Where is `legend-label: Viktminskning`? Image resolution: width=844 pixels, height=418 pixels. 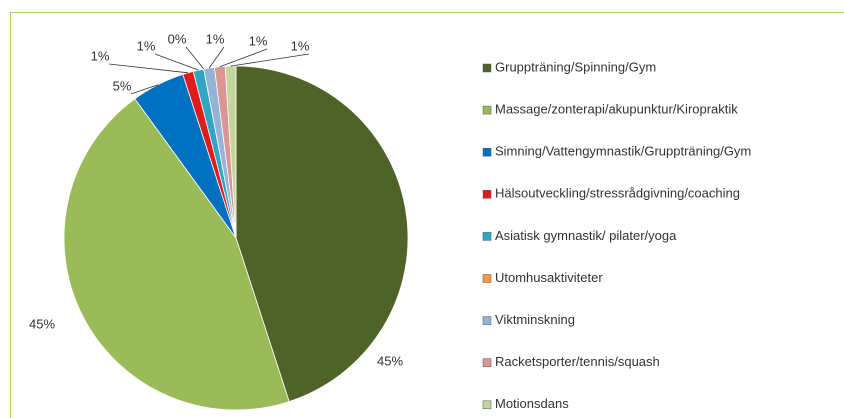
legend-label: Viktminskning is located at coordinates (535, 319).